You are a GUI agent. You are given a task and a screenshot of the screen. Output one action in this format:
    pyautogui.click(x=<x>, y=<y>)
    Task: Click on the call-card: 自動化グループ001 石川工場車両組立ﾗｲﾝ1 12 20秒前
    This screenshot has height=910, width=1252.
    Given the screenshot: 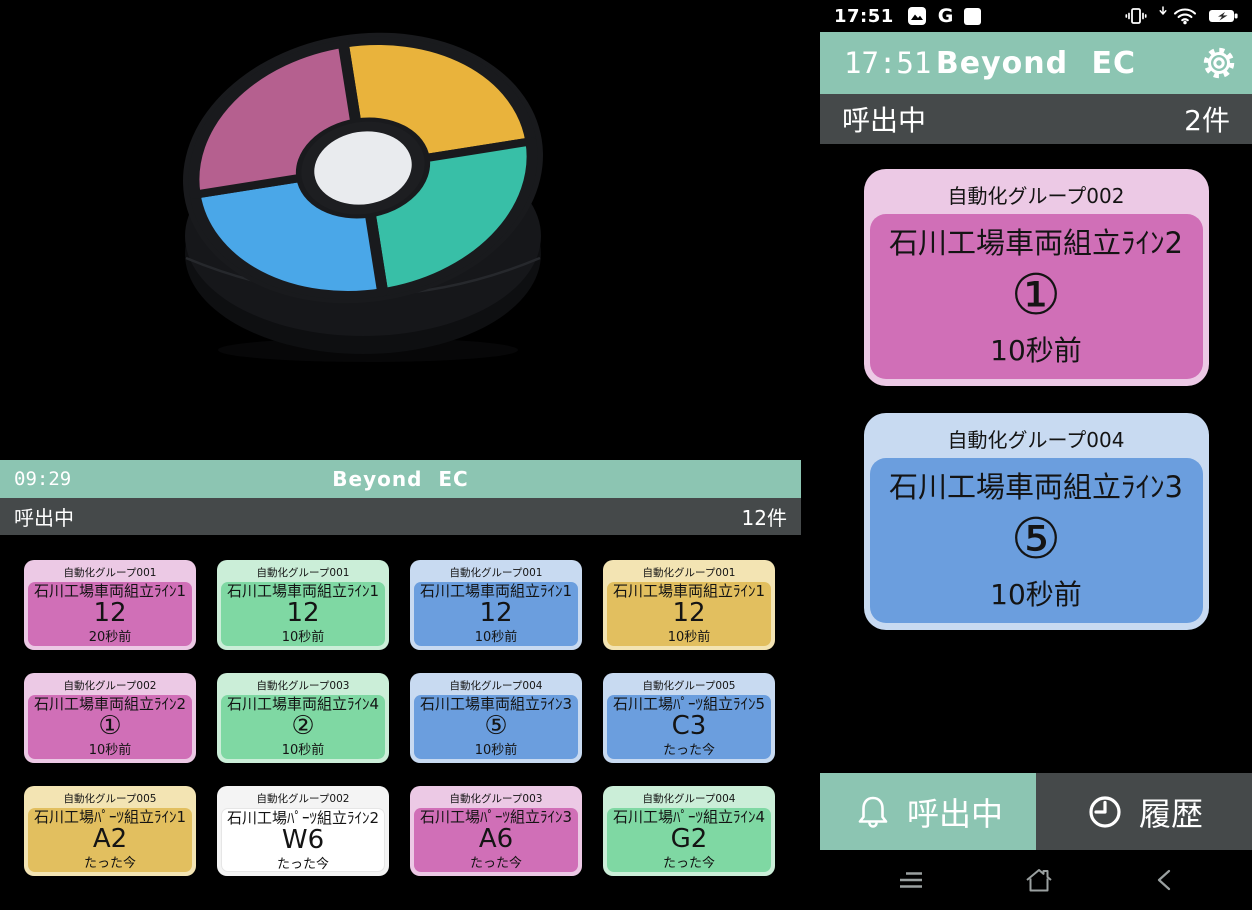 What is the action you would take?
    pyautogui.click(x=110, y=605)
    